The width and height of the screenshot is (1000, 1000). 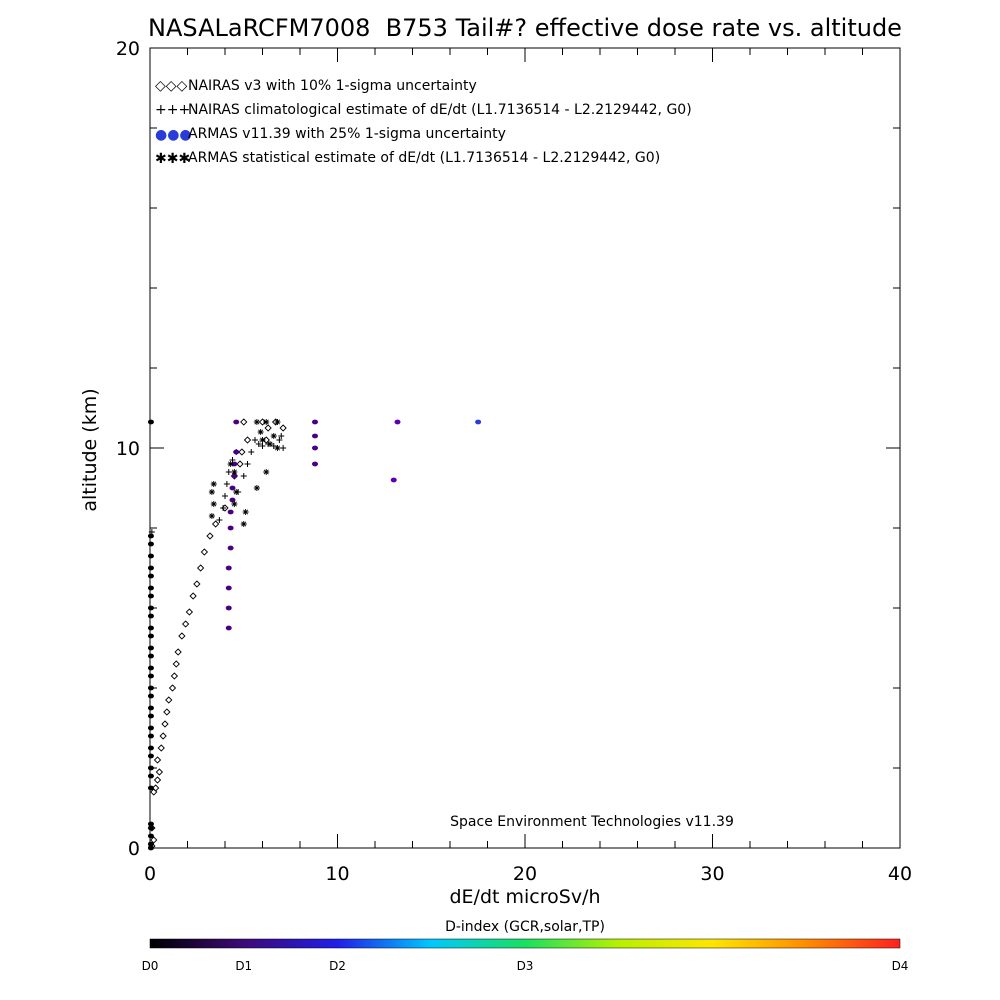 I want to click on colorbar-label: D4, so click(x=900, y=966).